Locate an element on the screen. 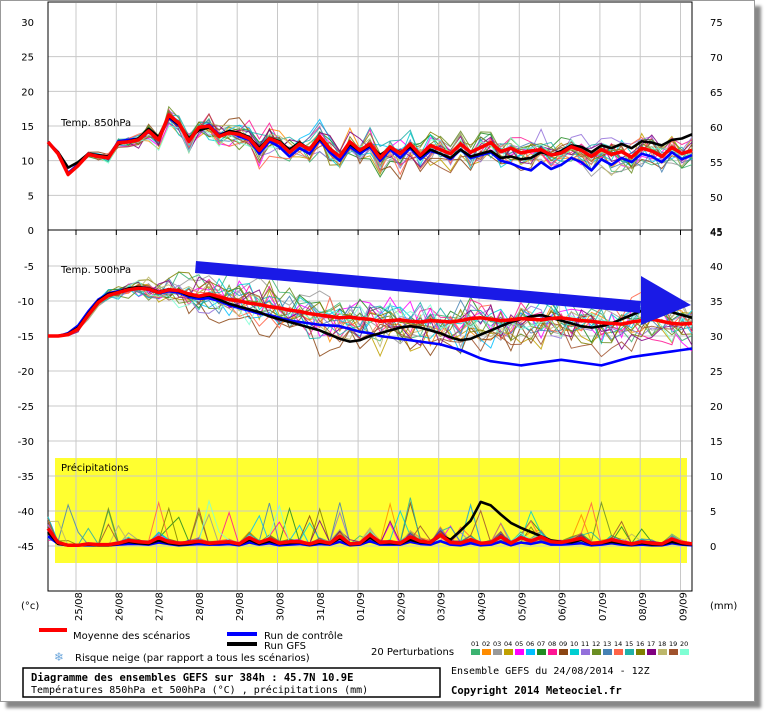 The width and height of the screenshot is (768, 715). perturbation-id: 05 is located at coordinates (519, 644).